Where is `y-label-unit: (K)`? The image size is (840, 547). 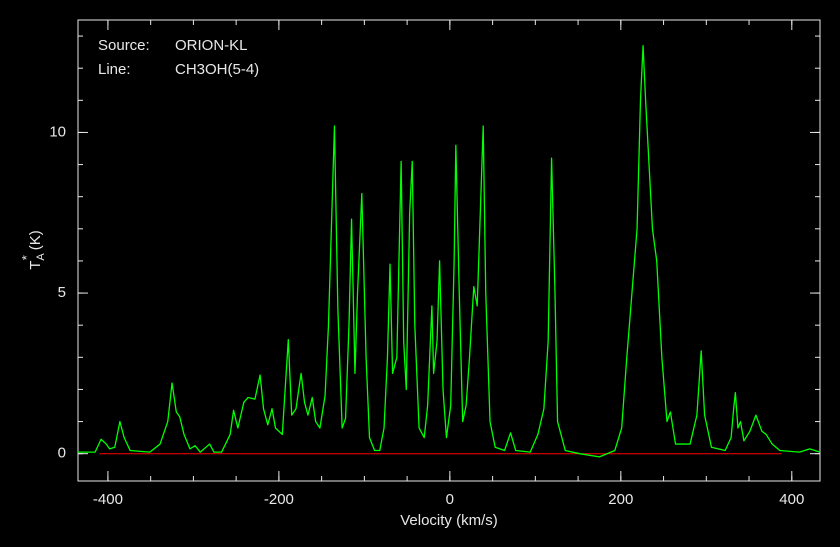 y-label-unit: (K) is located at coordinates (35, 240).